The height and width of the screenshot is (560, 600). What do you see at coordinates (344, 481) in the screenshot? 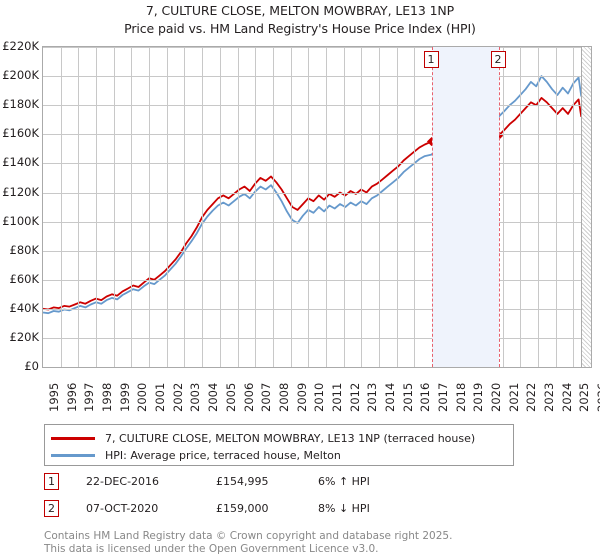
I see `transaction-hpi-delta-1: 6% ↑ HPI` at bounding box center [344, 481].